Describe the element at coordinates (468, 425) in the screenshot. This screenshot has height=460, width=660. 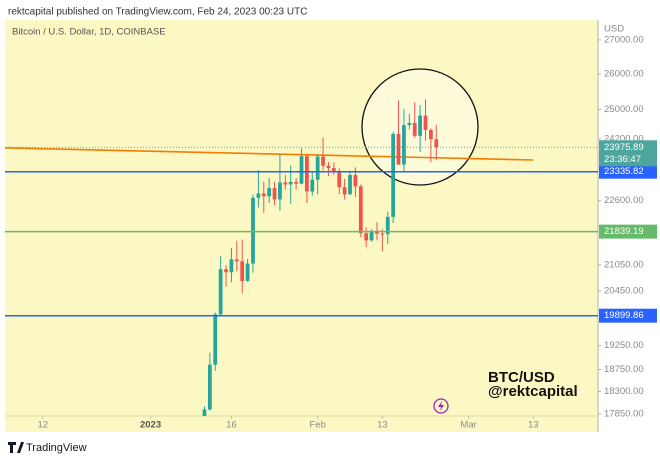
I see `x-tick-label: Mar` at that location.